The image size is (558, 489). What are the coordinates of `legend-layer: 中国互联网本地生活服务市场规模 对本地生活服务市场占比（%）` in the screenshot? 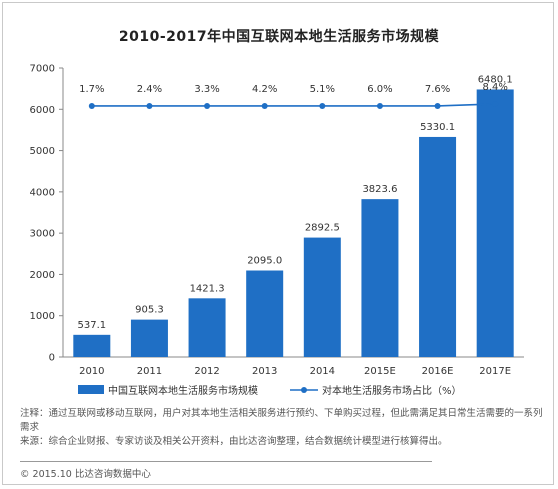 It's located at (270, 390).